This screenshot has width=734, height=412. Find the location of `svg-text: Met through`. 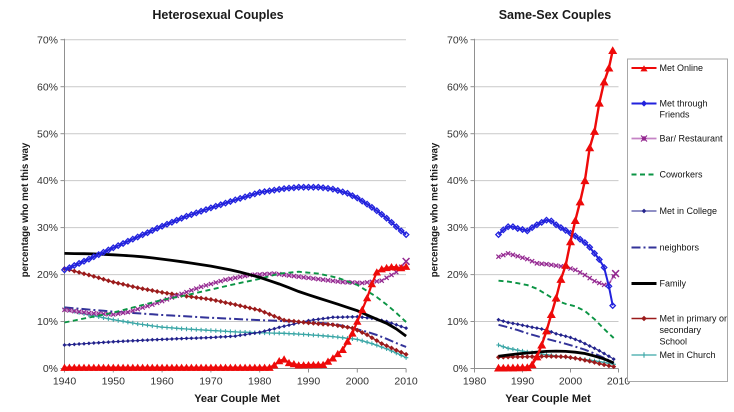

svg-text: Met through is located at coordinates (684, 104).